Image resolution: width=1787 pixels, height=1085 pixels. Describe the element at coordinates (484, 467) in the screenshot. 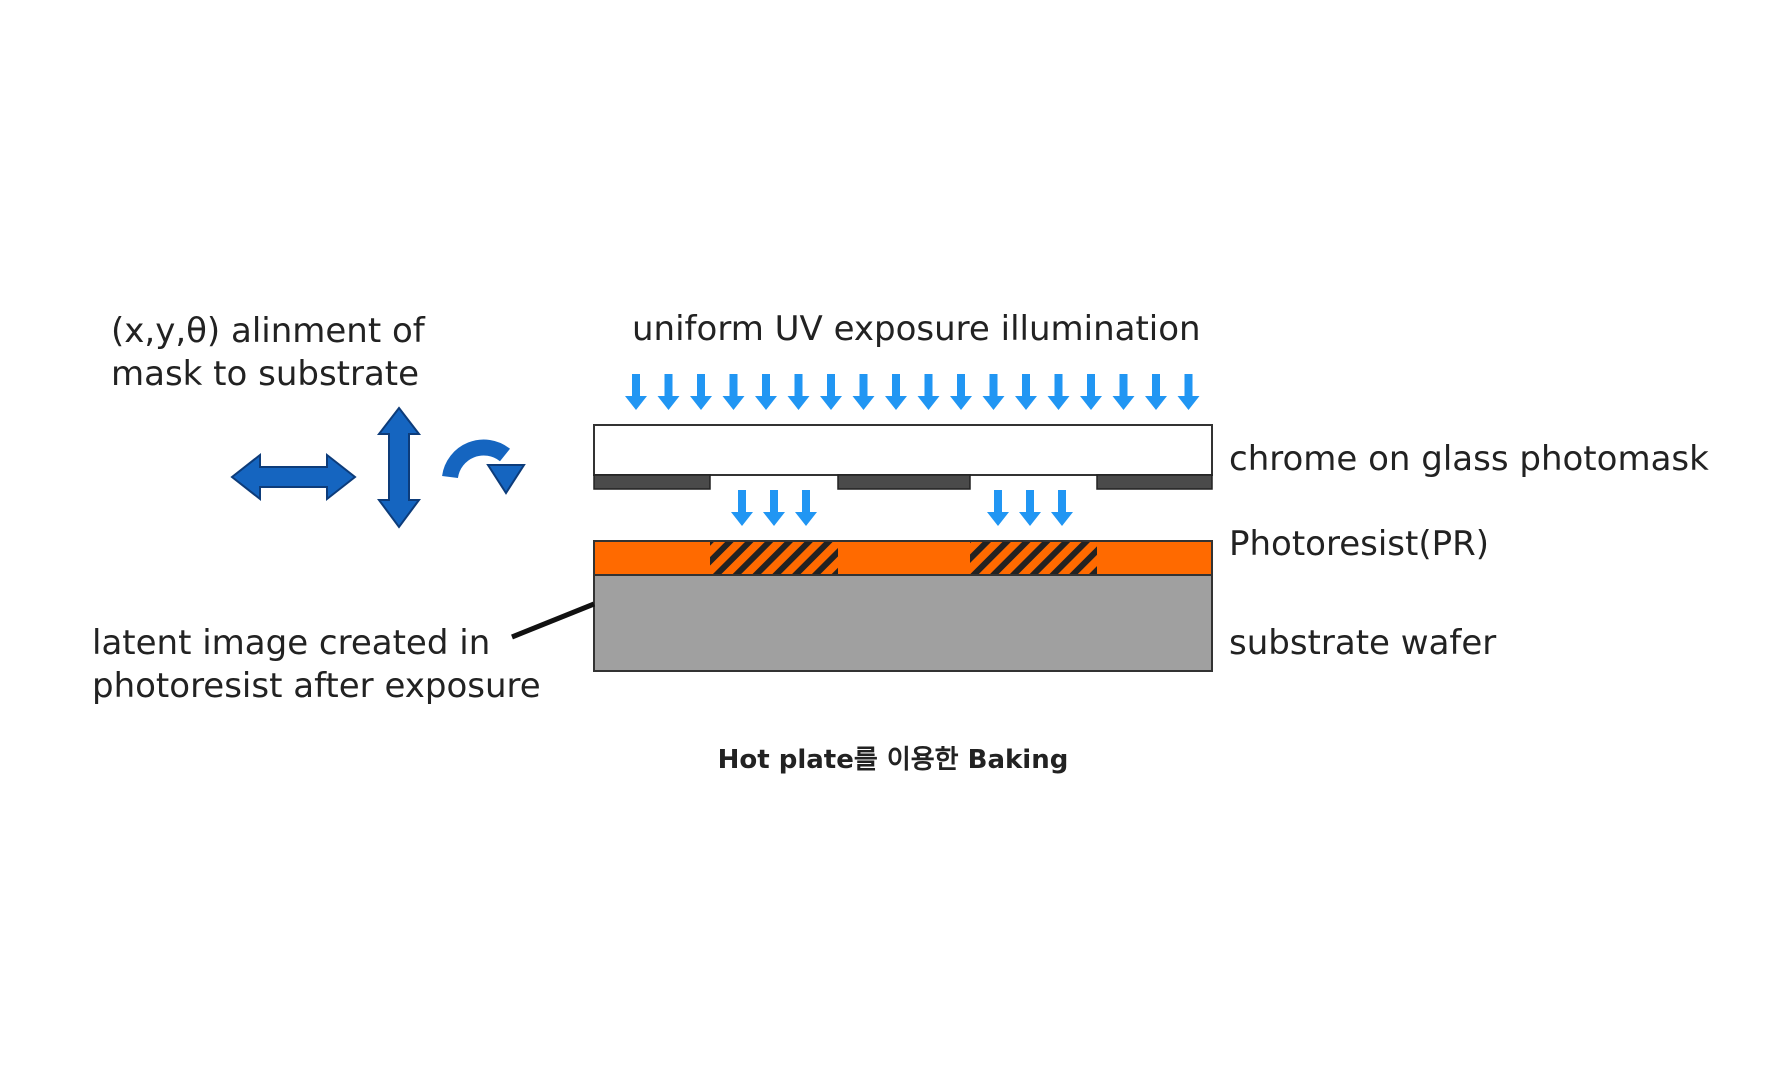

I see `rotation-arrow-icon` at that location.